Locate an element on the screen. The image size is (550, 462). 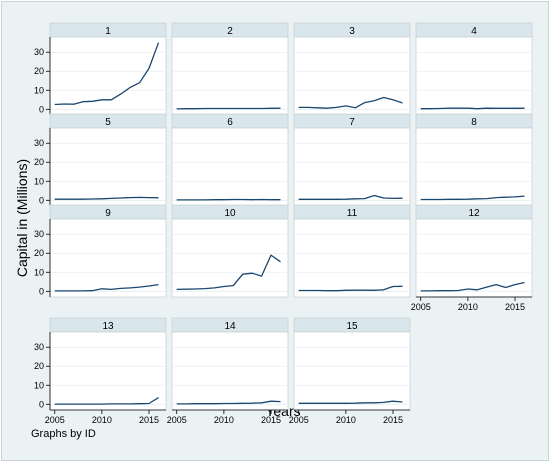
y-axis-title: Capital in (Millions) is located at coordinates (22, 218).